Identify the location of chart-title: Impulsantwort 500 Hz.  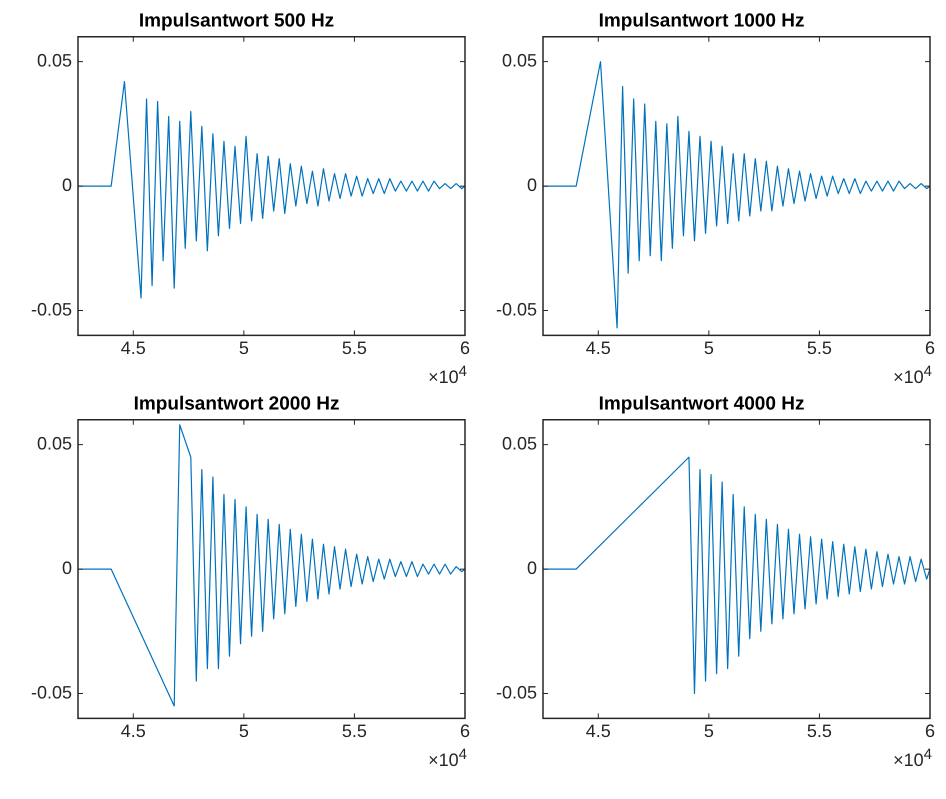
(236, 21).